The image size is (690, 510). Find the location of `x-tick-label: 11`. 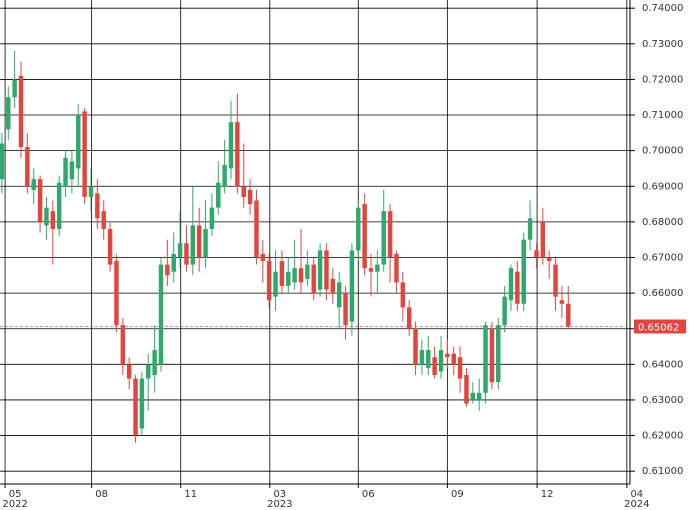

x-tick-label: 11 is located at coordinates (190, 494).